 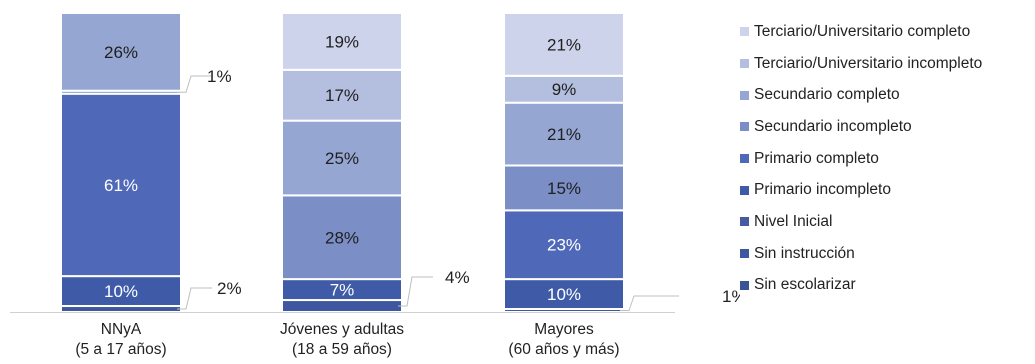 What do you see at coordinates (804, 253) in the screenshot?
I see `legend-label: Sin instrucción` at bounding box center [804, 253].